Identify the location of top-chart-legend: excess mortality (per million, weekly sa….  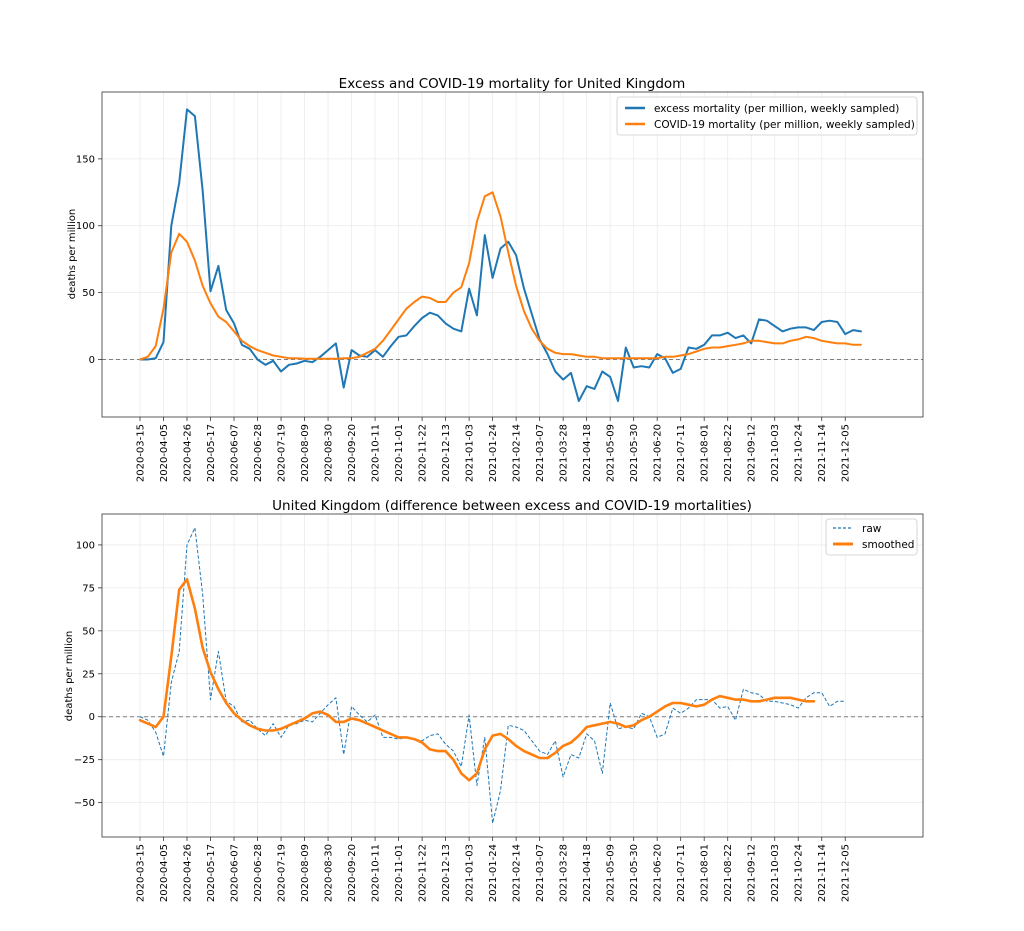
(767, 116).